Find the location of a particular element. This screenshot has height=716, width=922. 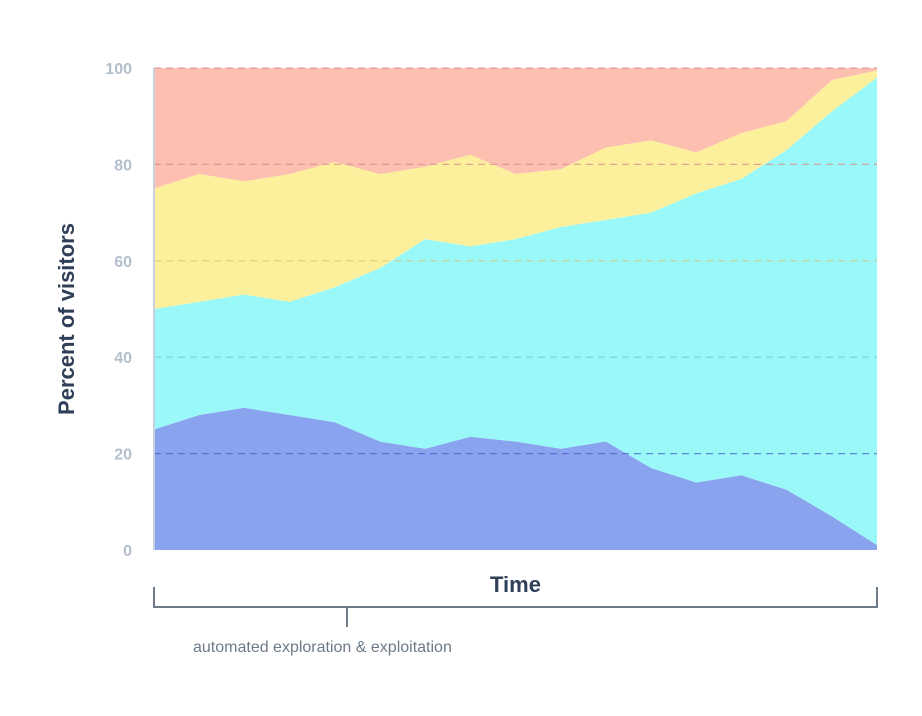

y-tick-100: 100 is located at coordinates (118, 69).